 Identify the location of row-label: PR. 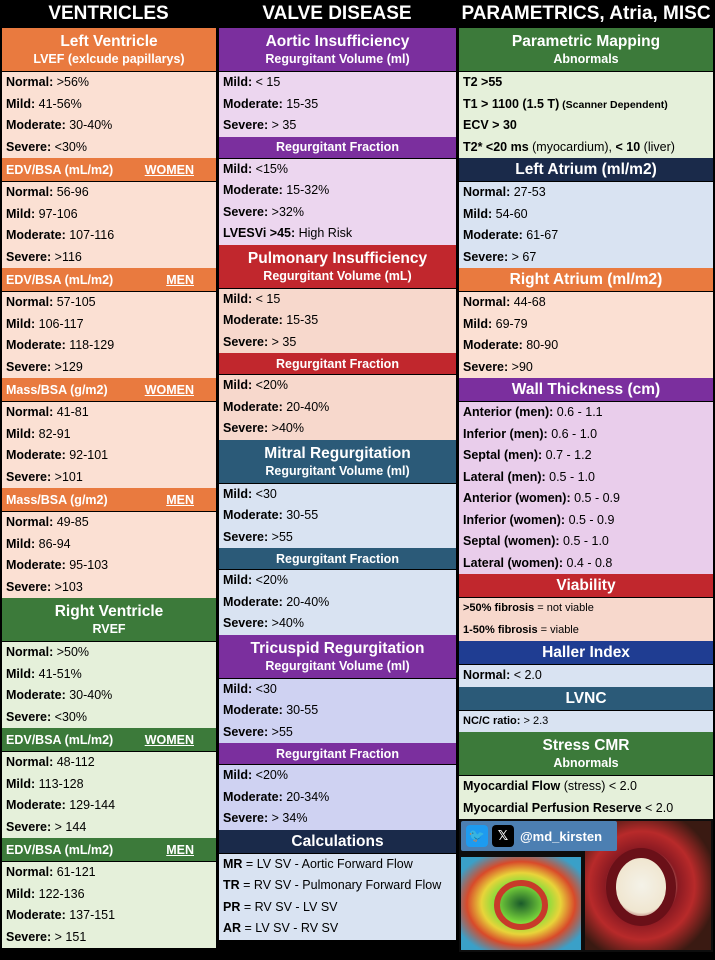
(232, 906).